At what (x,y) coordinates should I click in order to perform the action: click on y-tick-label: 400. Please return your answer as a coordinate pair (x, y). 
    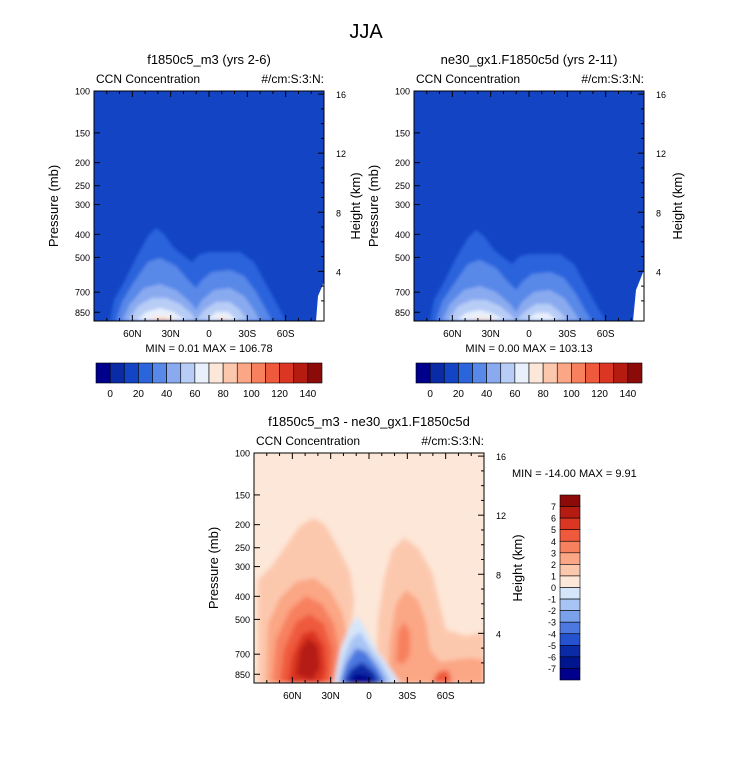
    Looking at the image, I should click on (242, 597).